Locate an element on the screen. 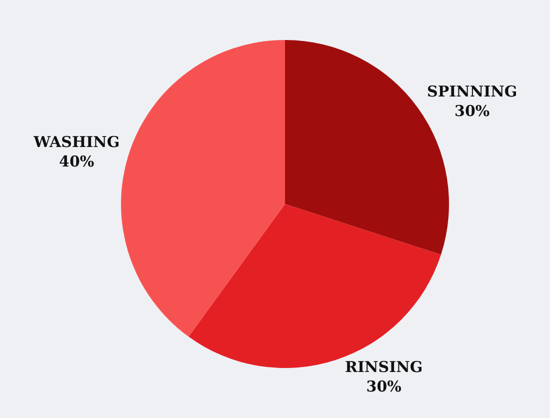 The image size is (550, 418). data-label: 40% is located at coordinates (76, 161).